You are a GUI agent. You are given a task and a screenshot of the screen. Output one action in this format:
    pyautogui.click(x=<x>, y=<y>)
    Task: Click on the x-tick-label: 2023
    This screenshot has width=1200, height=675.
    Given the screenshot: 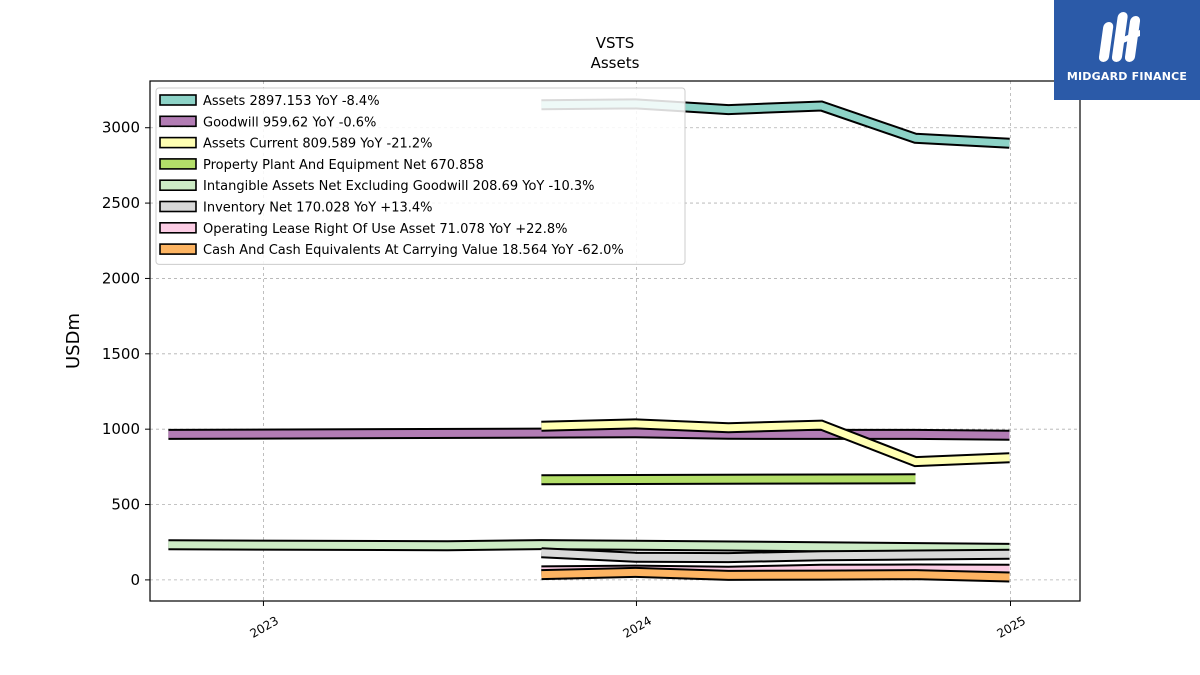 What is the action you would take?
    pyautogui.click(x=263, y=626)
    